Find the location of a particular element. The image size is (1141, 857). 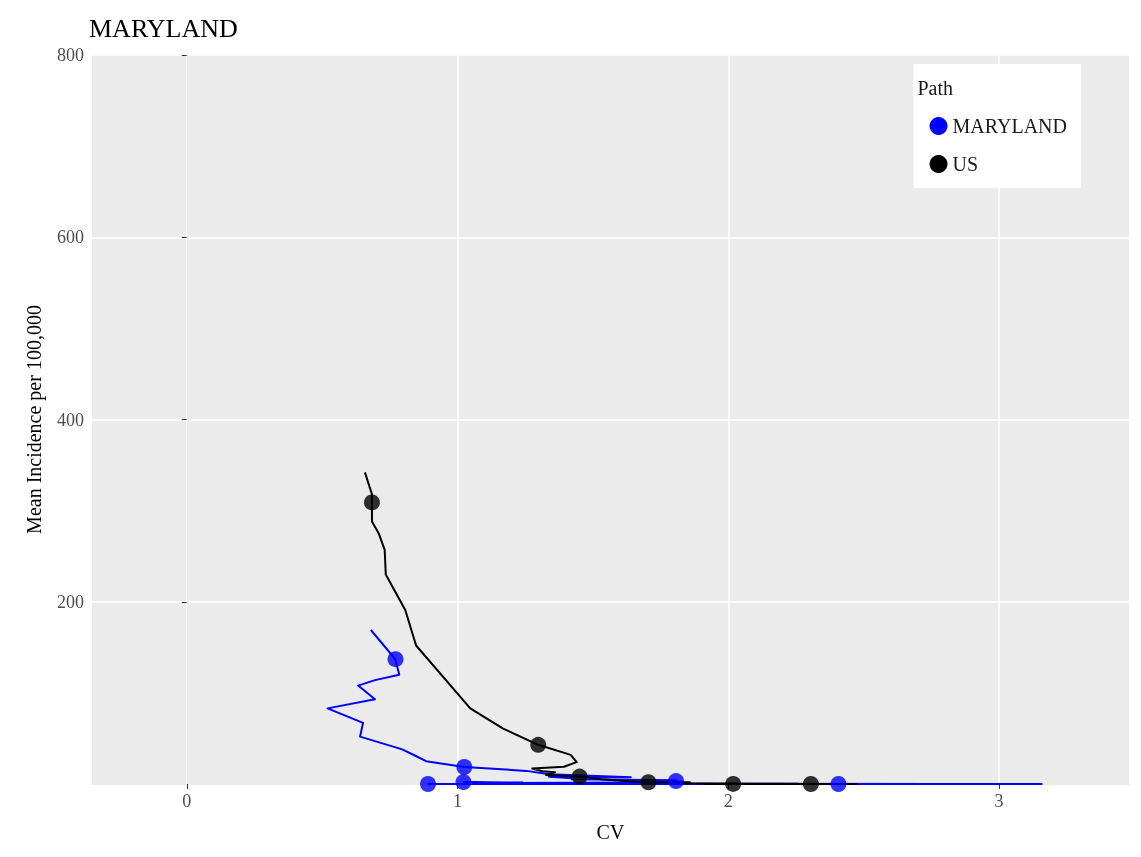

x-axis-title: CV is located at coordinates (610, 832).